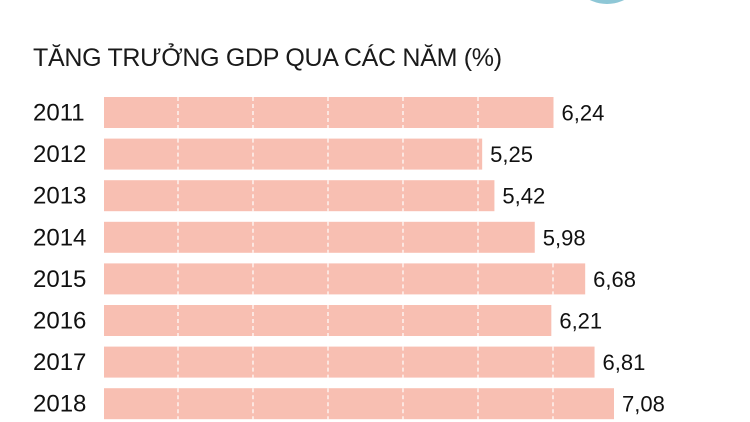 Image resolution: width=750 pixels, height=422 pixels. What do you see at coordinates (329, 112) in the screenshot?
I see `bar-2011` at bounding box center [329, 112].